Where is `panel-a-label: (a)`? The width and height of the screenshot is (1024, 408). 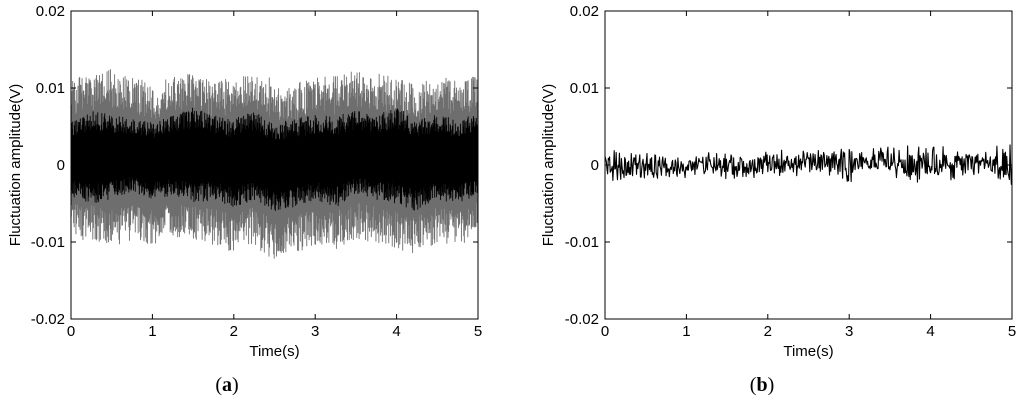
panel-a-label: (a) is located at coordinates (226, 385).